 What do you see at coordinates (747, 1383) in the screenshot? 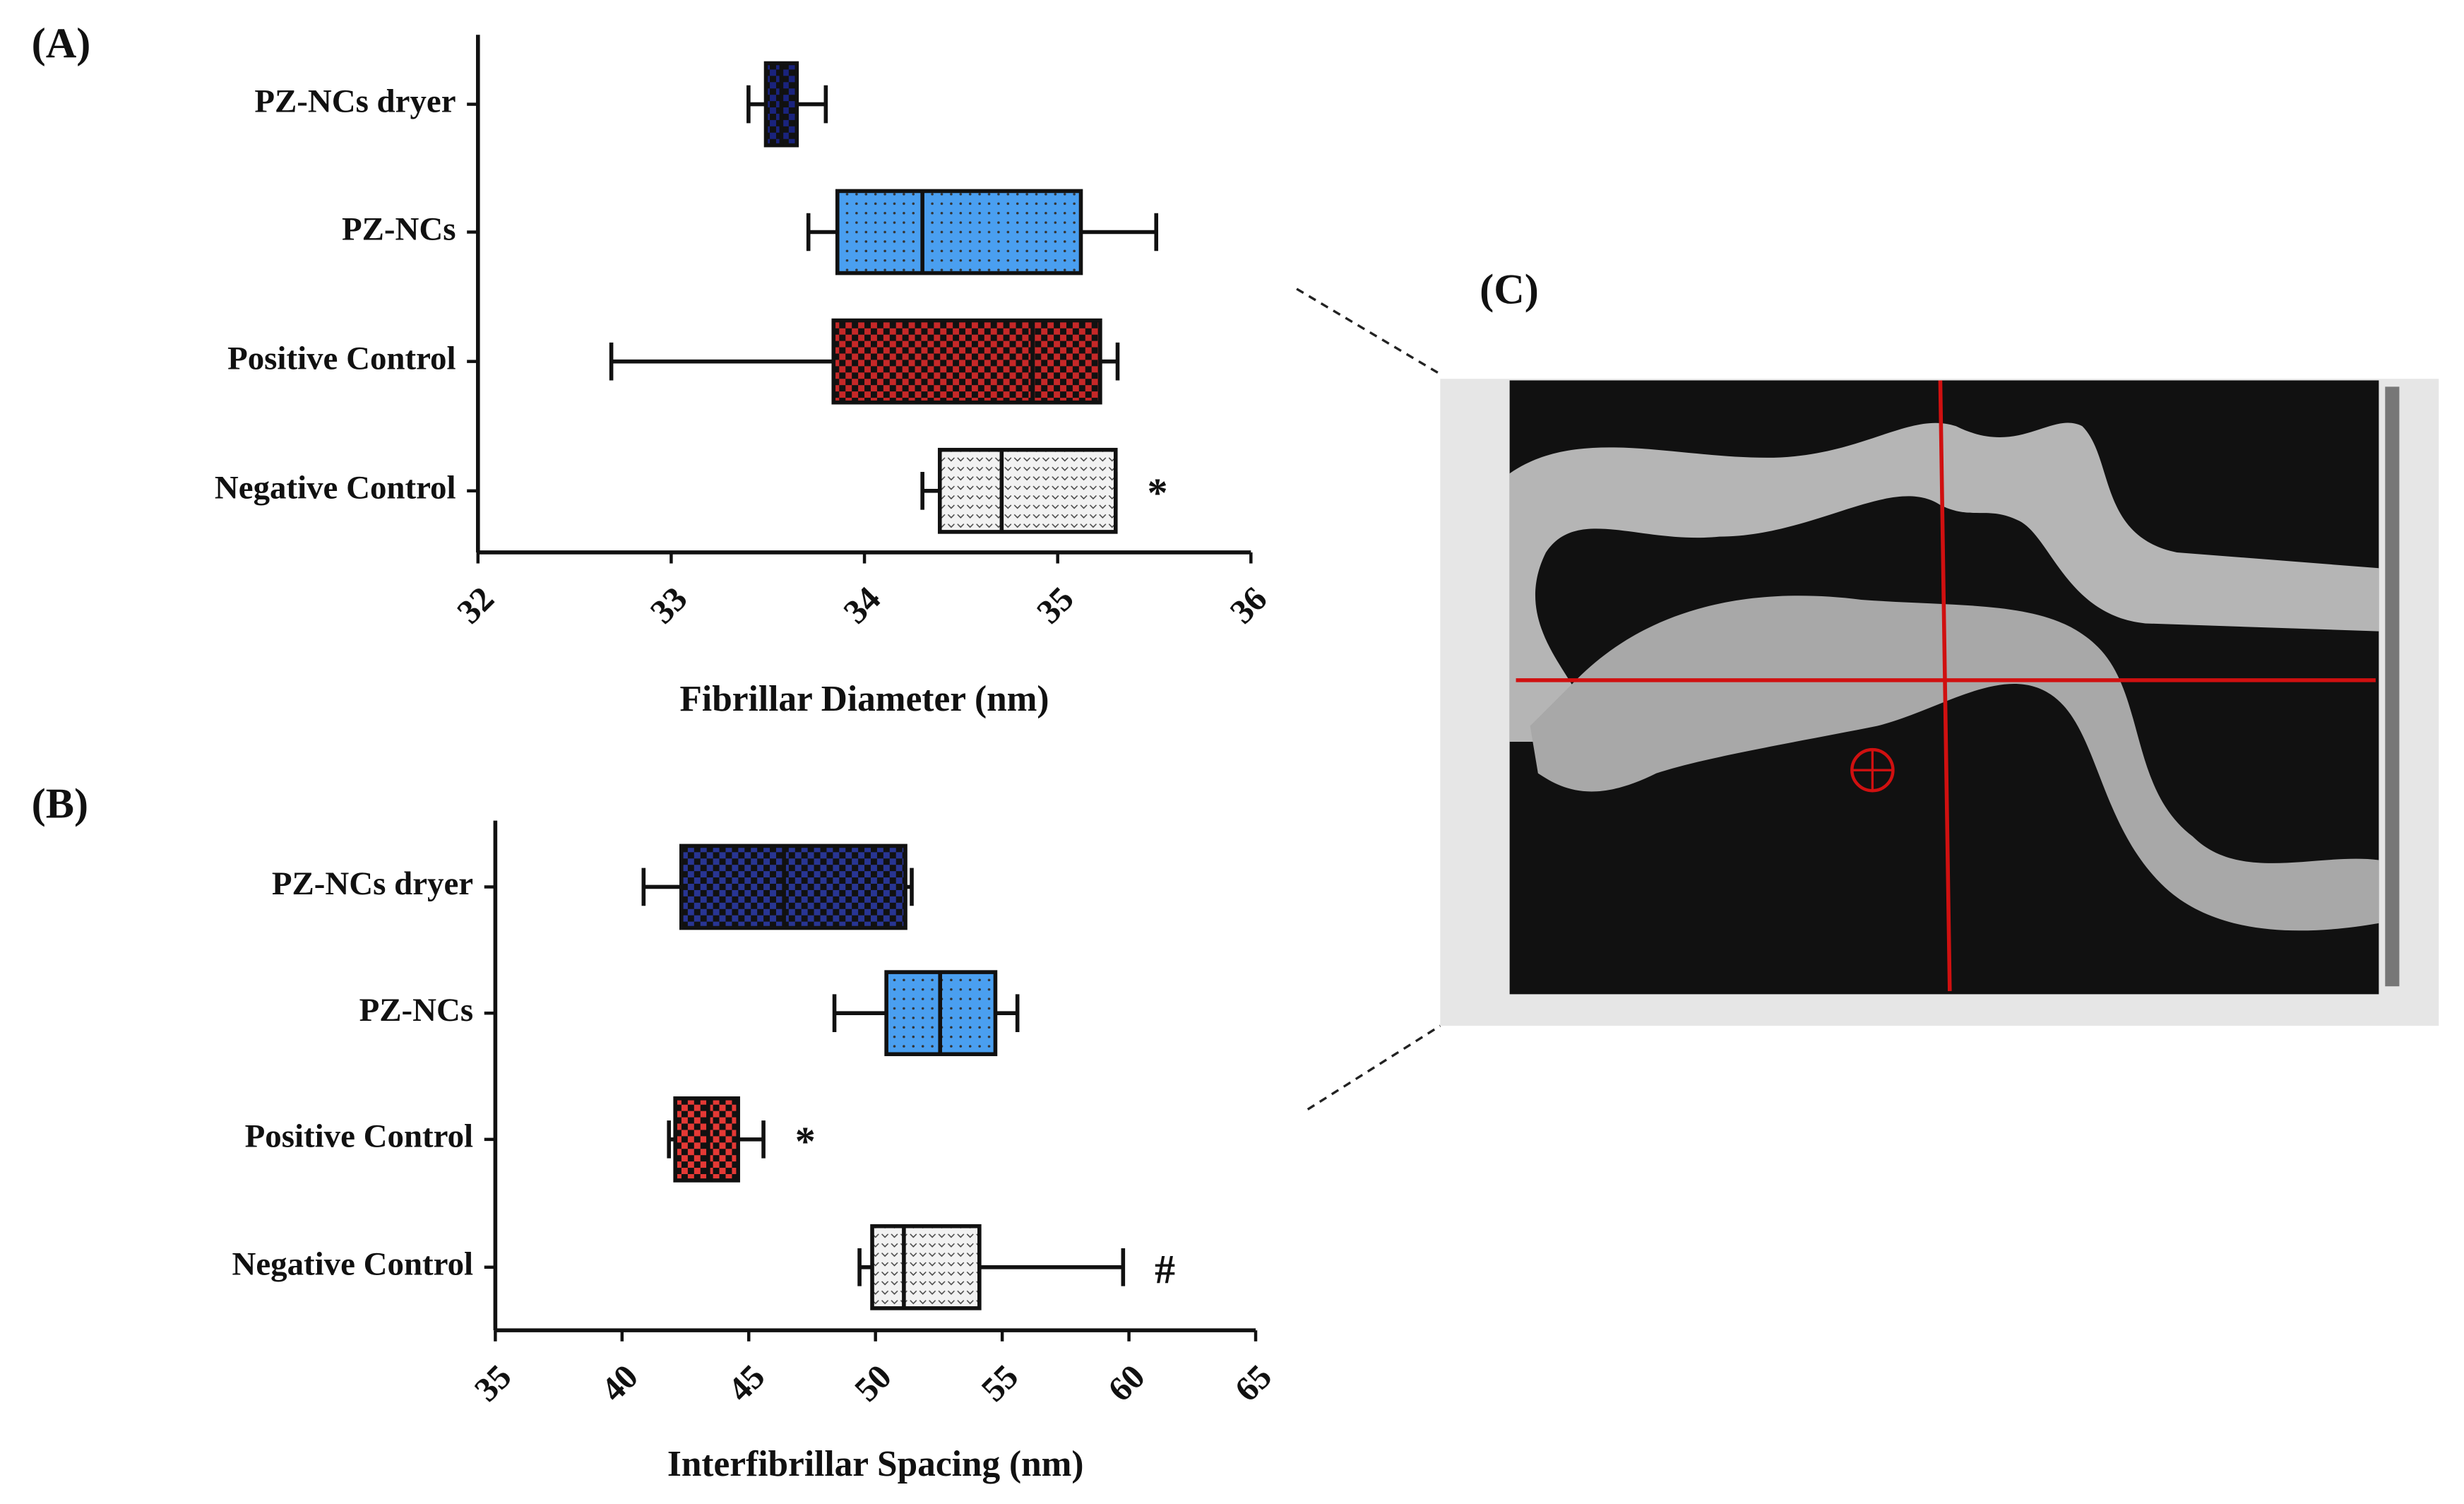
I see `x-tick-label: 45` at bounding box center [747, 1383].